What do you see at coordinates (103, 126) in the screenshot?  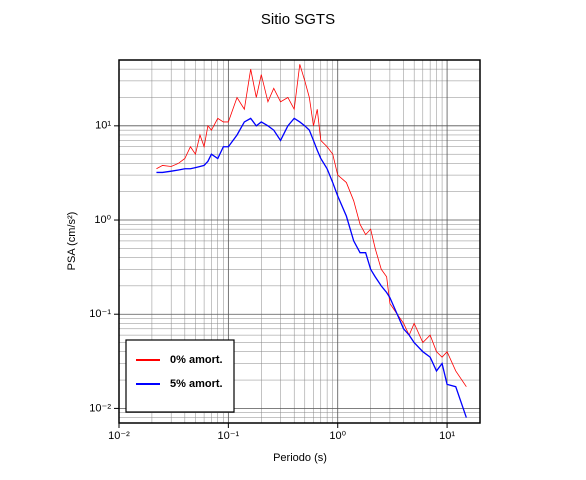 I see `y-tick-label: 10¹` at bounding box center [103, 126].